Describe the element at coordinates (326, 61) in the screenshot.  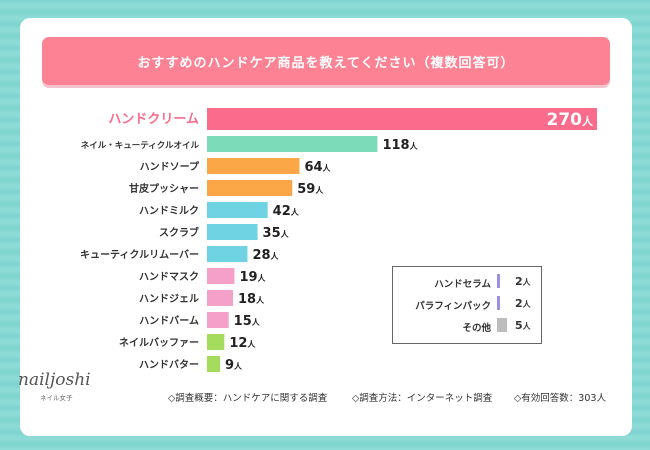
I see `chart-title: おすすめのハンドケア商品を教えてください（複数回答可）` at that location.